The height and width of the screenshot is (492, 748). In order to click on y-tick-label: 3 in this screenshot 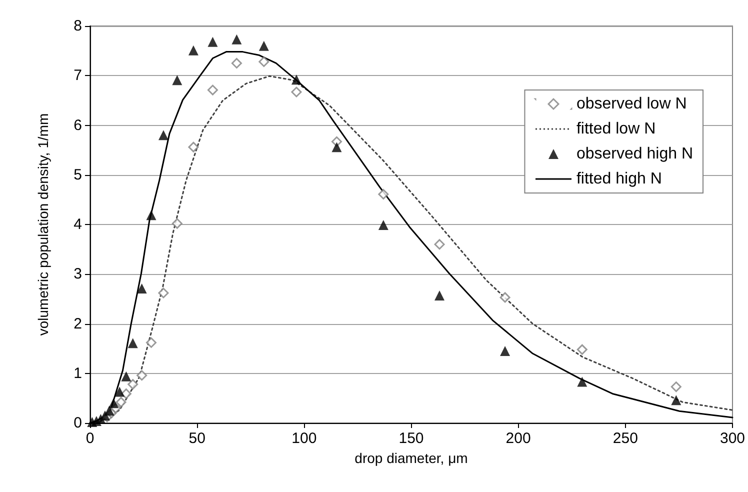, I will do `click(78, 274)`.